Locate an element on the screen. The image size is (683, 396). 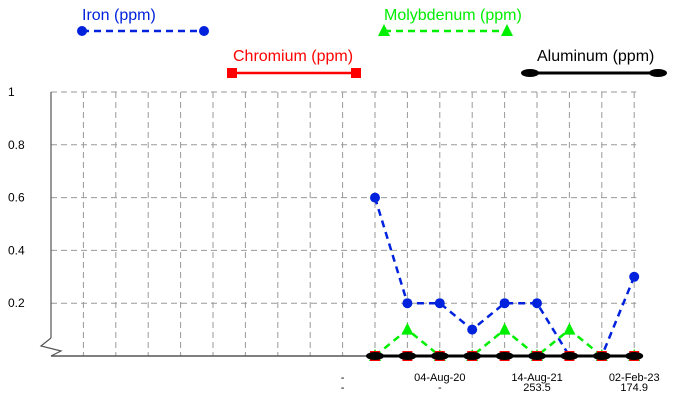
y-tick-label: 0.6 is located at coordinates (16, 198).